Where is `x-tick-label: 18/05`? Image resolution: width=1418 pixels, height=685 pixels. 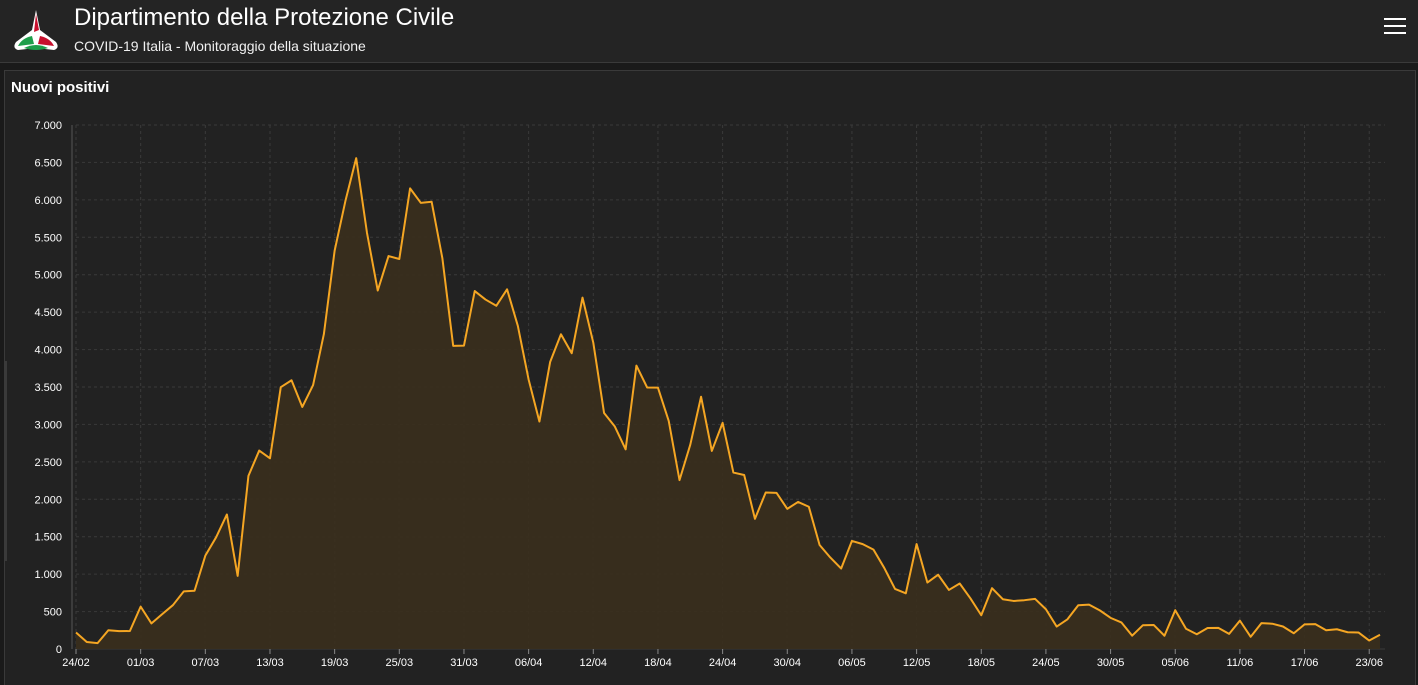
x-tick-label: 18/05 is located at coordinates (981, 663).